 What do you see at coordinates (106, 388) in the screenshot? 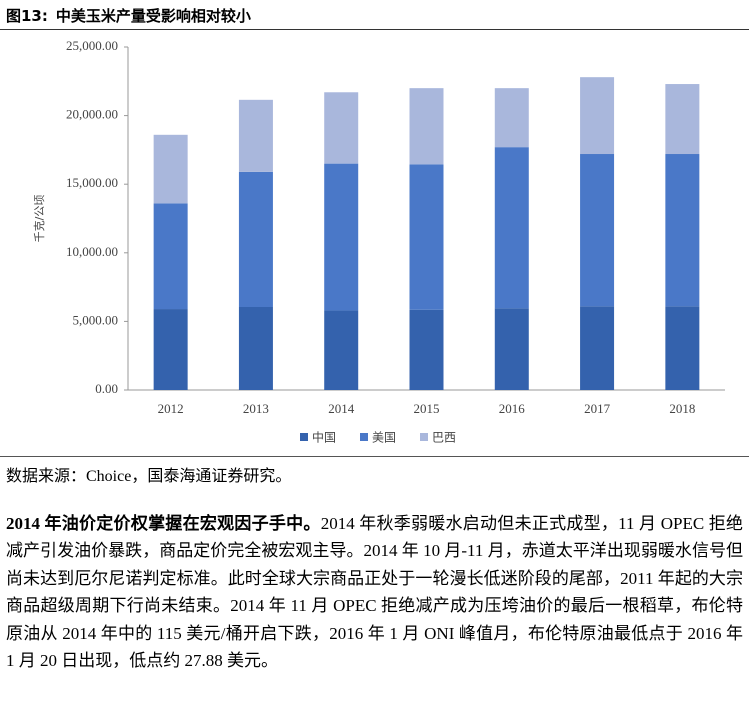
I see `y-tick-label: 0.00` at bounding box center [106, 388].